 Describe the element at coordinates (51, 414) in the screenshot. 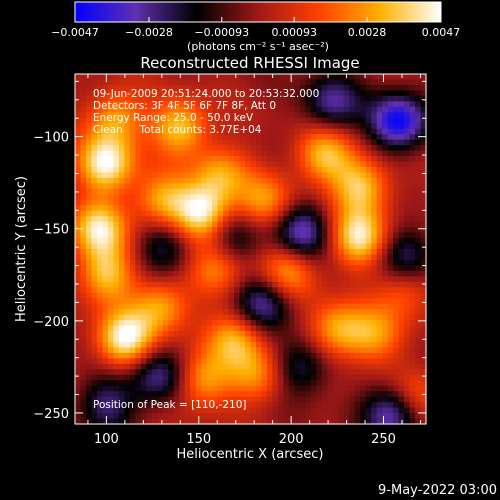

I see `y-axis-tick-label: −250` at that location.